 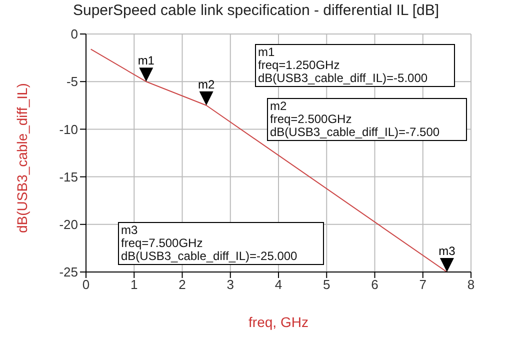 I want to click on annotation: m2, so click(x=206, y=84).